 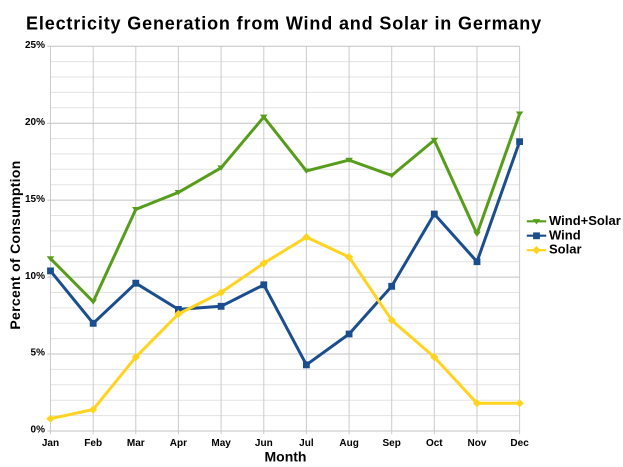 What do you see at coordinates (392, 443) in the screenshot?
I see `svg-text: Sep` at bounding box center [392, 443].